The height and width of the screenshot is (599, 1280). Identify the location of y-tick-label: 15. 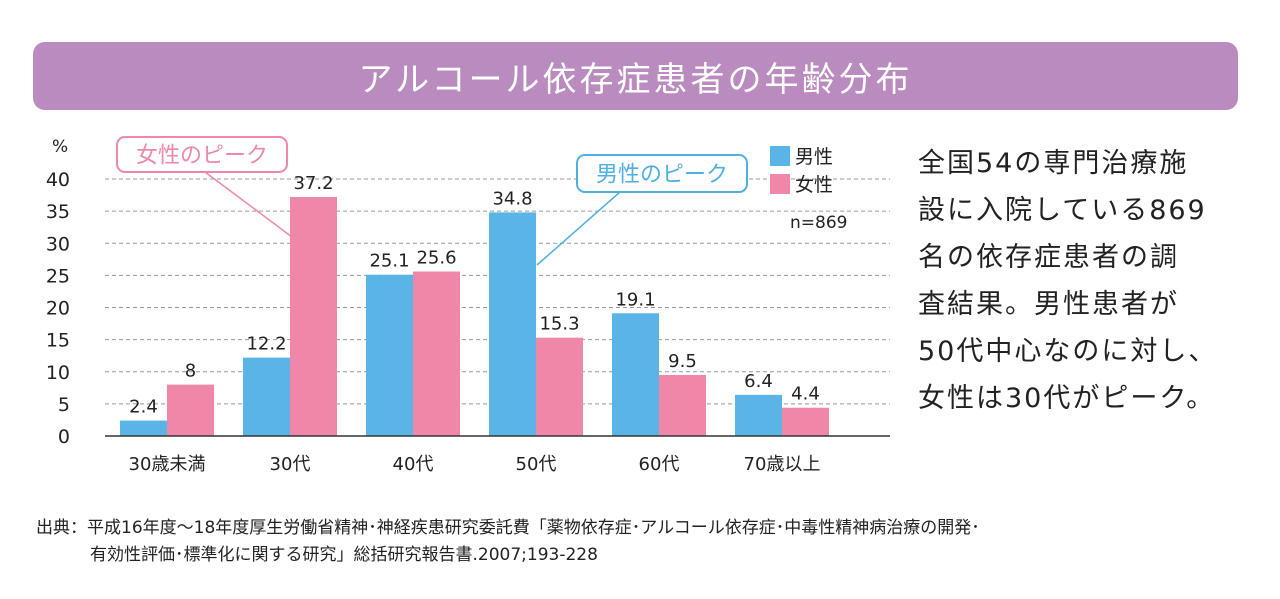
(58, 341).